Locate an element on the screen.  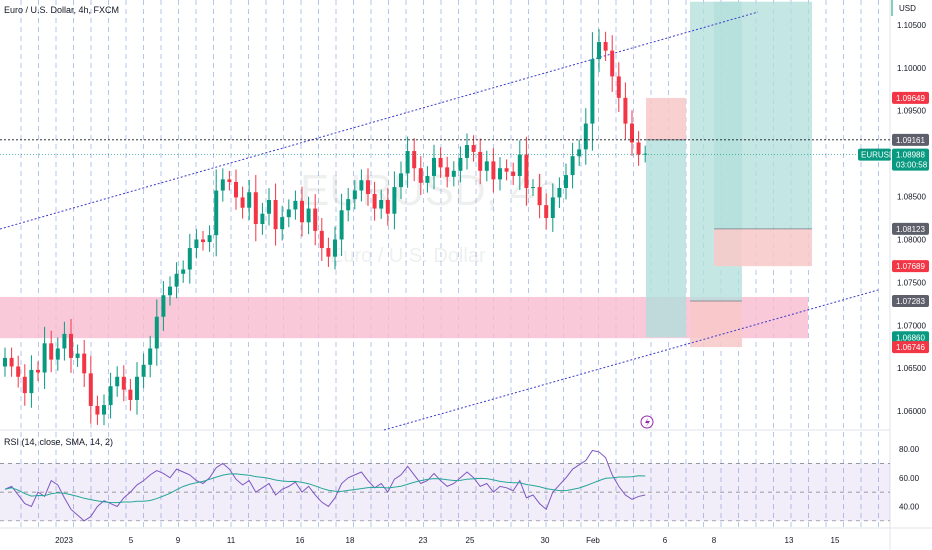
price-tick: 1.06000 is located at coordinates (911, 411).